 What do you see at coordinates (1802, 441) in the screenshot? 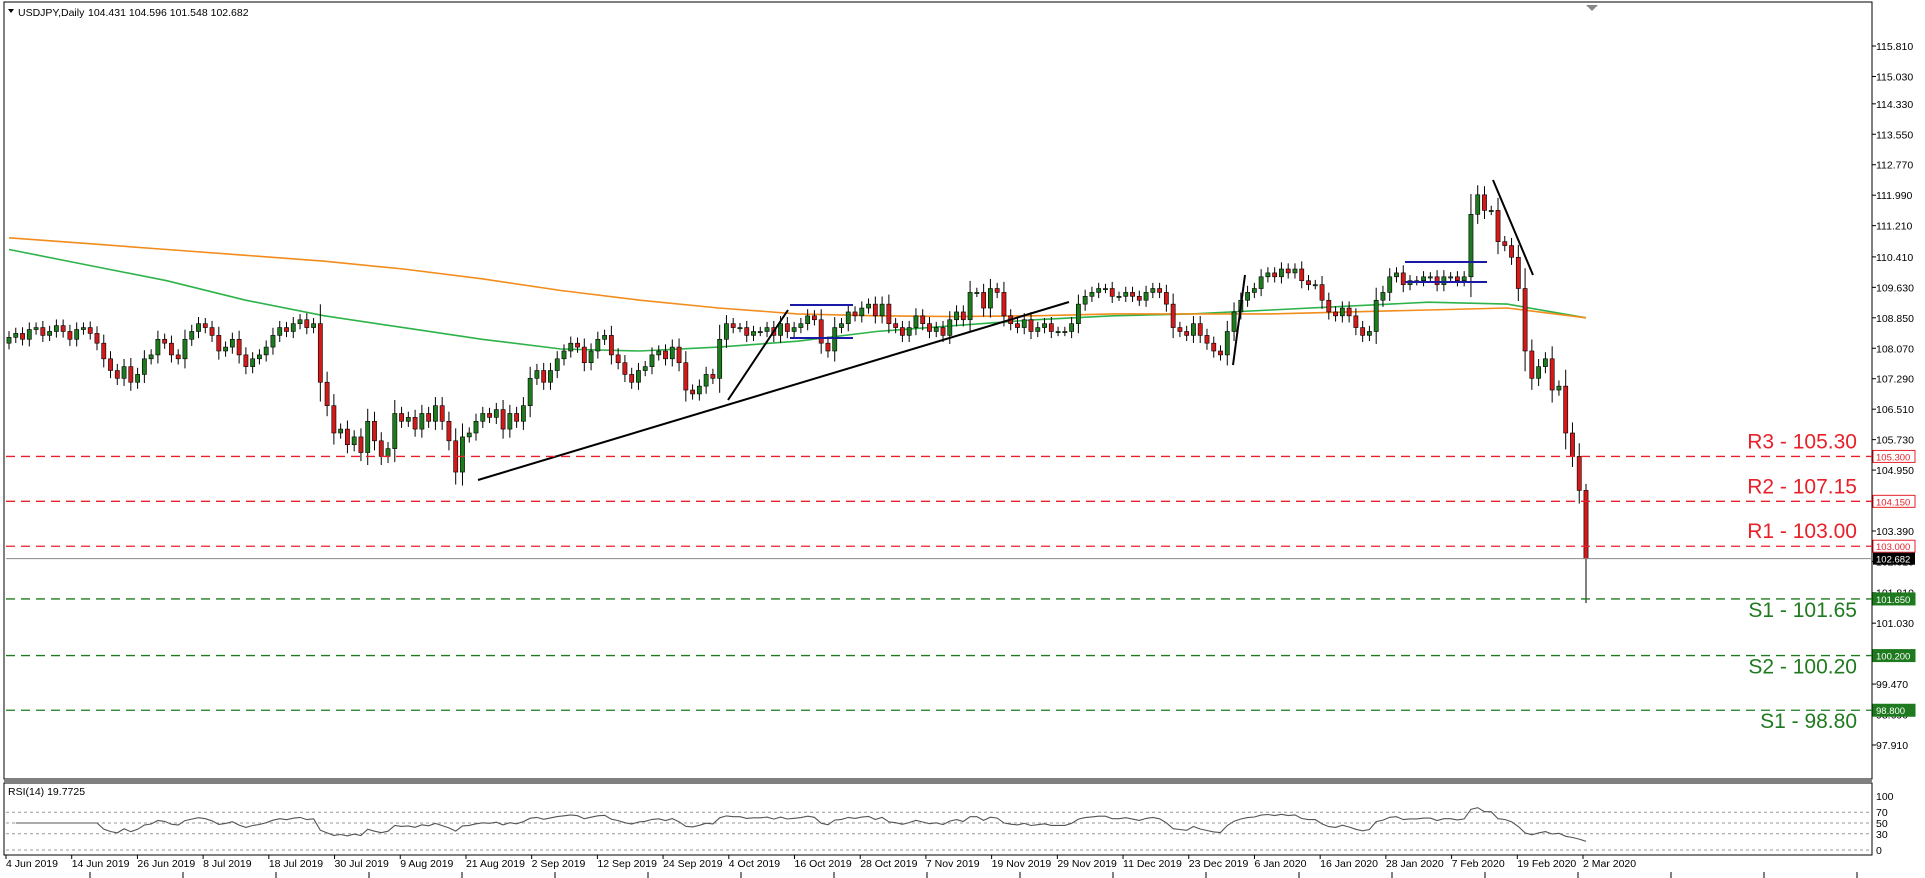
I see `level-label: R3 - 105.30` at bounding box center [1802, 441].